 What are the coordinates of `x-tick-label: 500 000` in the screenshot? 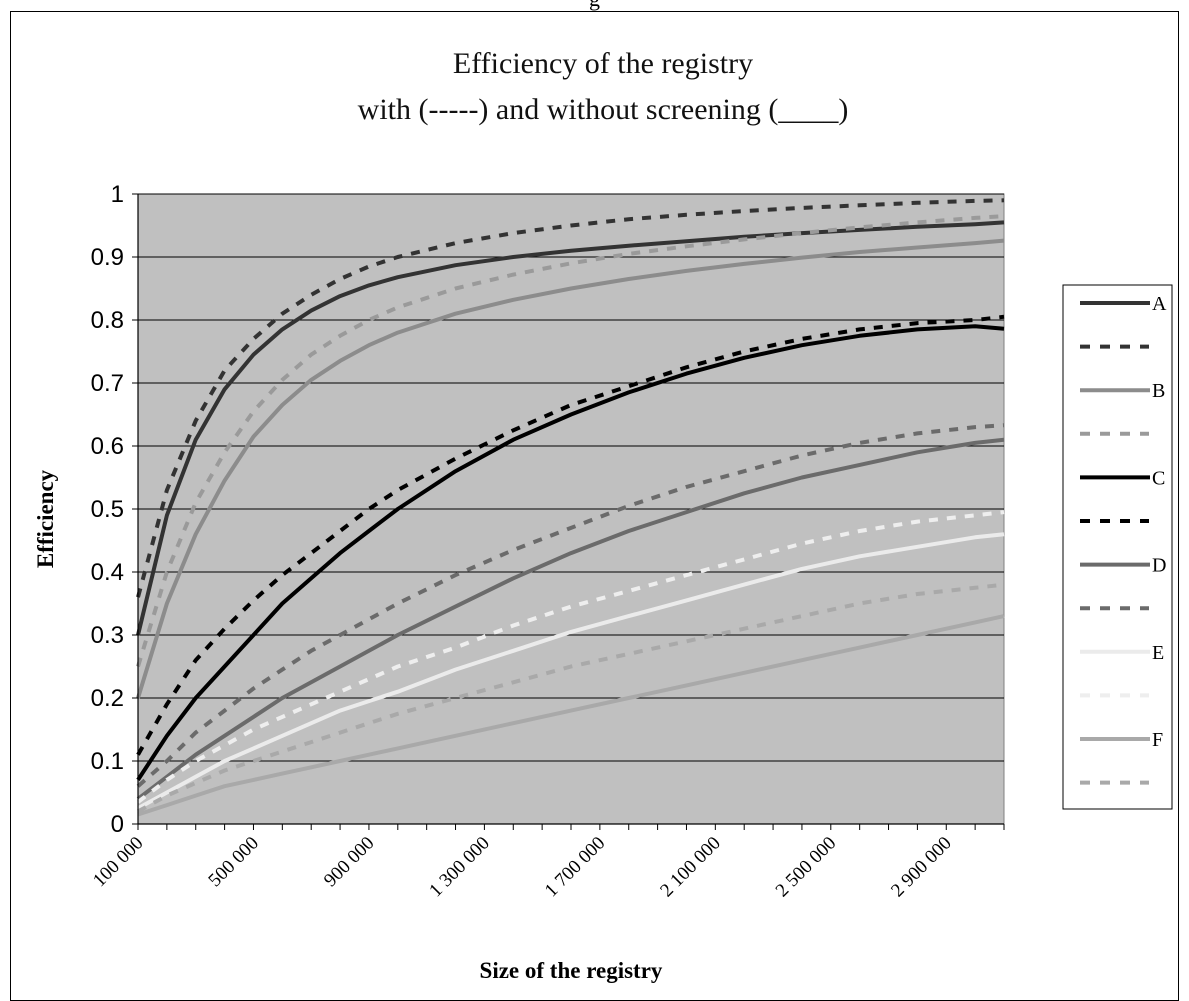 It's located at (233, 862).